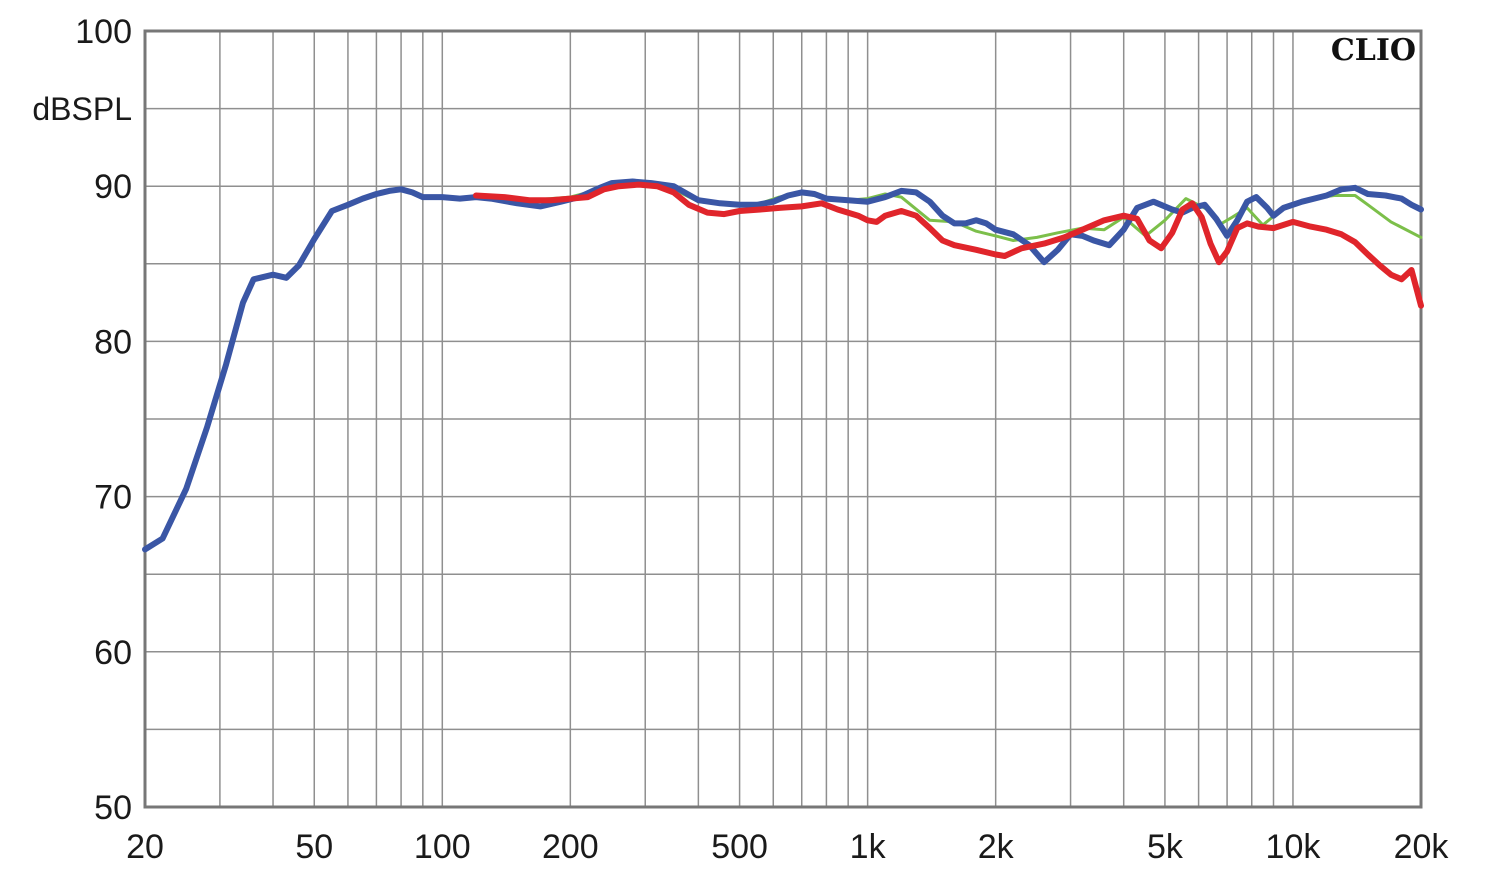 This screenshot has height=878, width=1500. What do you see at coordinates (787, 847) in the screenshot?
I see `x-axis-tick-labels: 20 50 100 200 500 1k 2k 5k 10k 20k` at bounding box center [787, 847].